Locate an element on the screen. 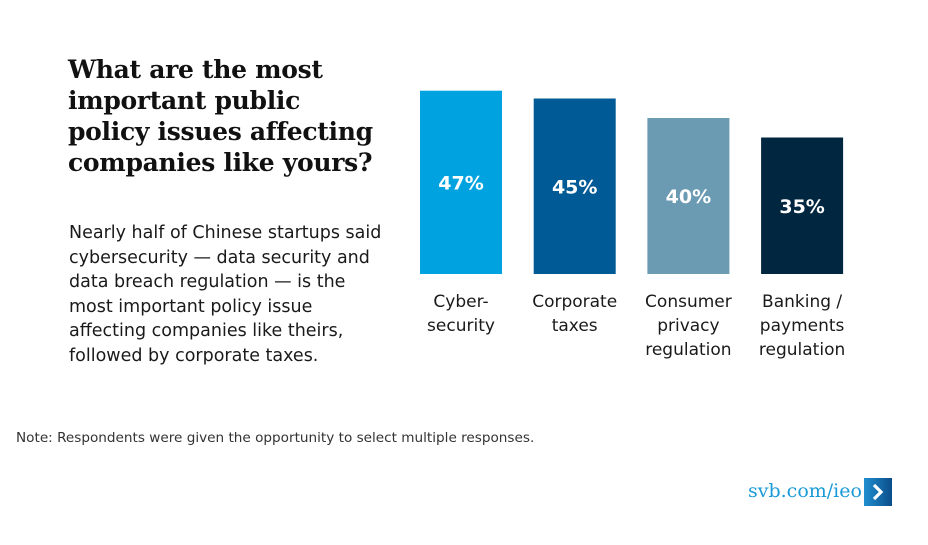  svb-link: svb.com/ieo is located at coordinates (805, 491).